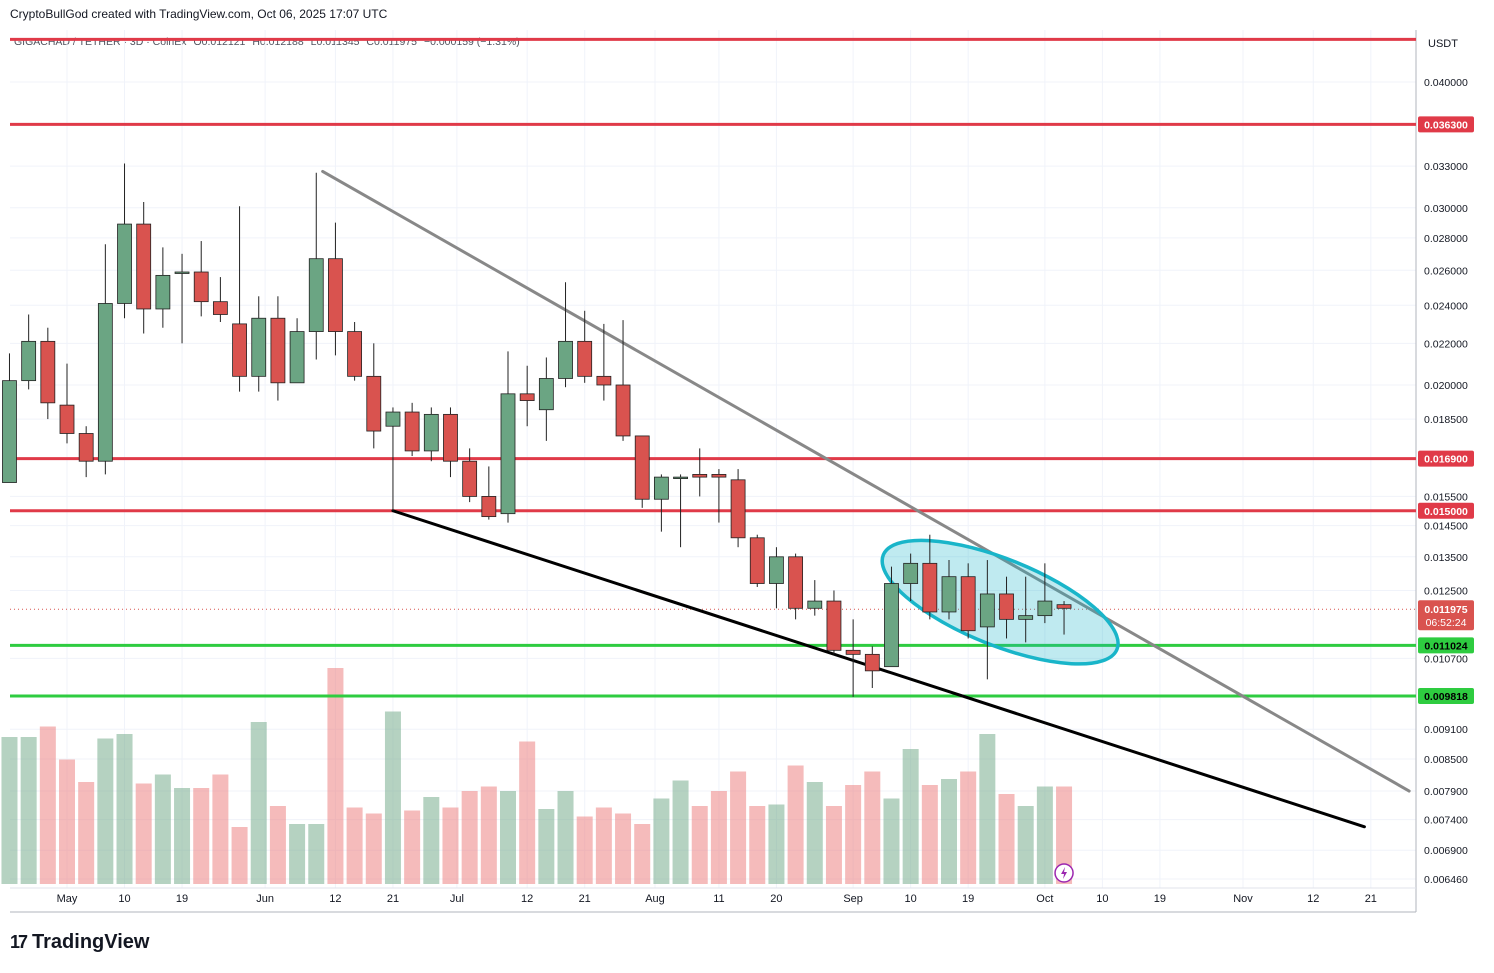  What do you see at coordinates (1446, 239) in the screenshot?
I see `price-tick-label: 0.028000` at bounding box center [1446, 239].